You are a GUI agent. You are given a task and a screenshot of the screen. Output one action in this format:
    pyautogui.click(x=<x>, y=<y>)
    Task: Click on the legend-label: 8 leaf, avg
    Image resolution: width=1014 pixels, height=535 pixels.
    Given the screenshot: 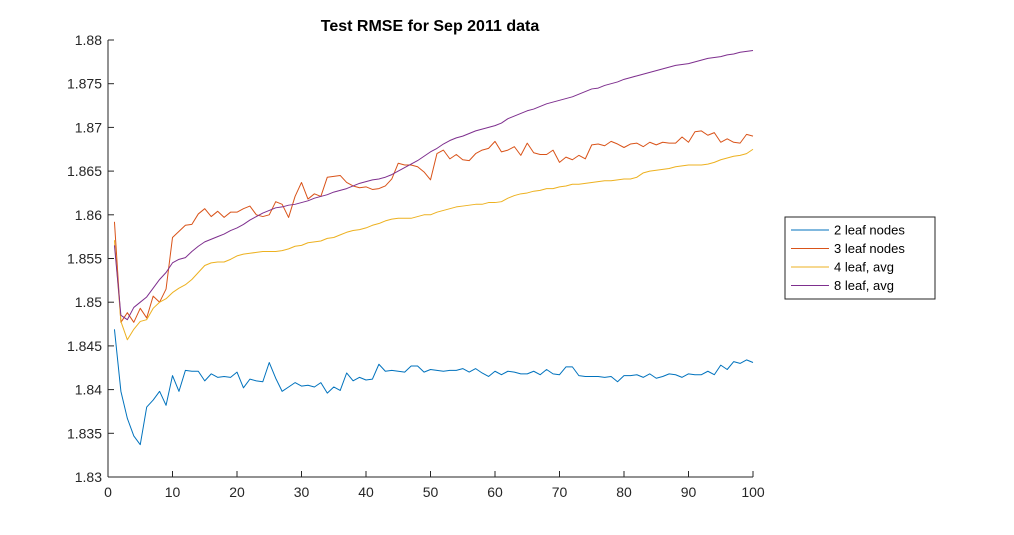 What is the action you would take?
    pyautogui.click(x=864, y=285)
    